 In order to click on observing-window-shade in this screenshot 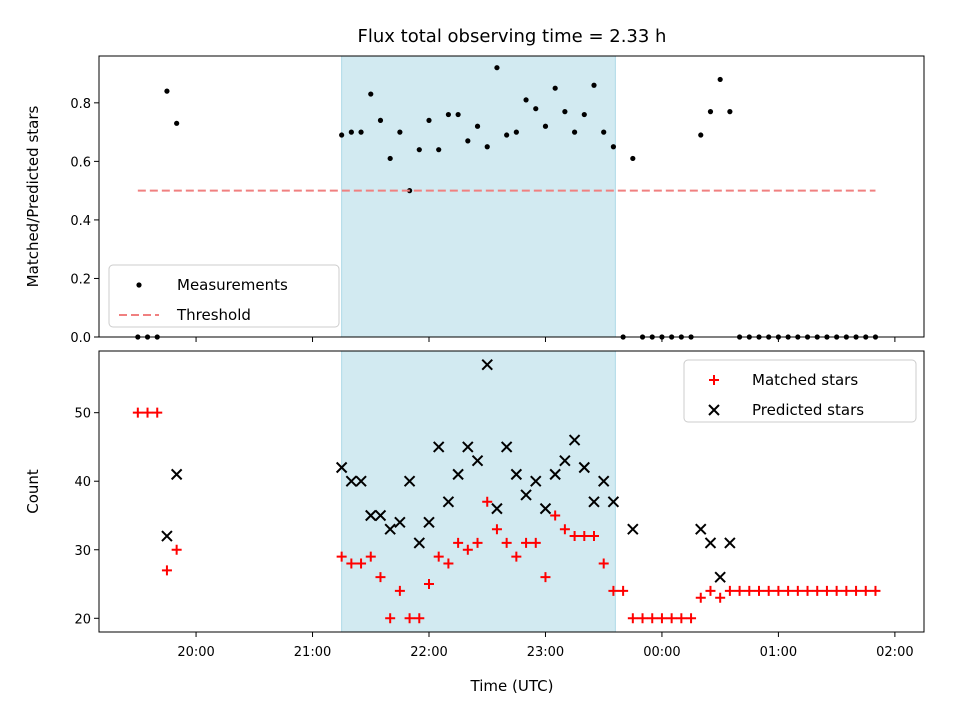, I will do `click(478, 491)`.